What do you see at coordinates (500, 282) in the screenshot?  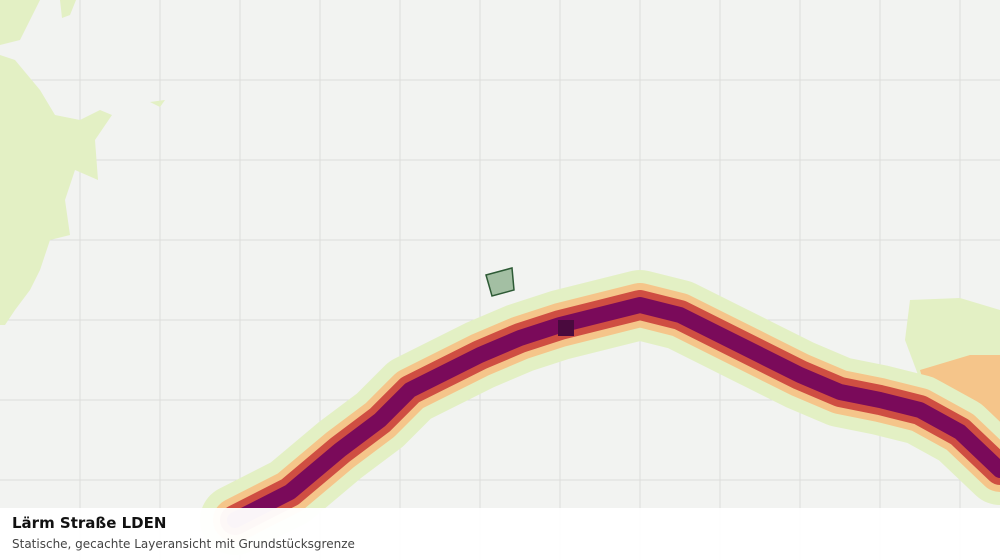 I see `parcel-boundary` at bounding box center [500, 282].